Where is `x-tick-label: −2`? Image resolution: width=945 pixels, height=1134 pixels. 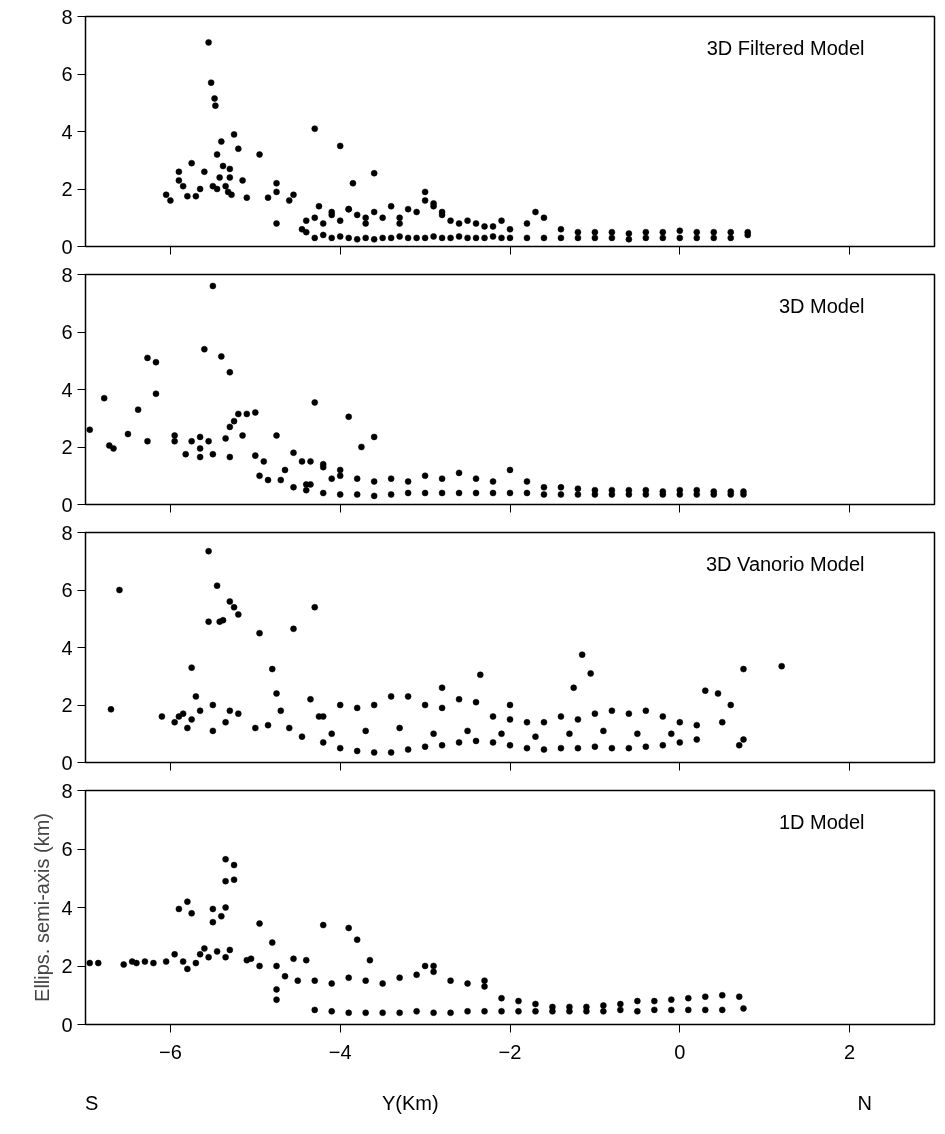 x-tick-label: −2 is located at coordinates (510, 1051).